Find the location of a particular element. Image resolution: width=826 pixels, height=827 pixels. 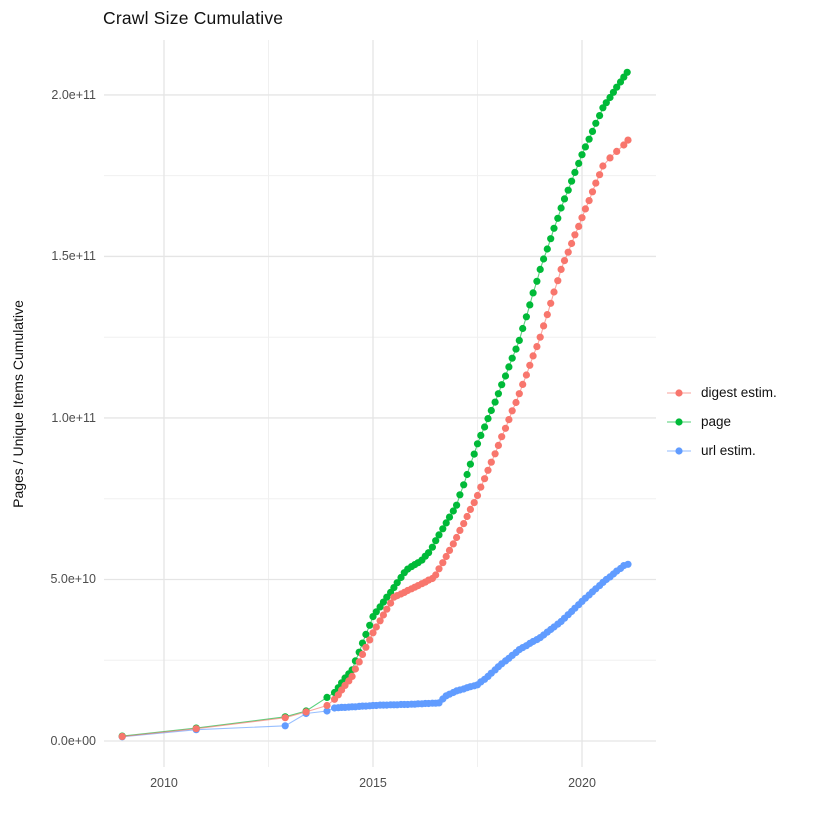

legend-item-digest-estim: digest estim. is located at coordinates (741, 392).